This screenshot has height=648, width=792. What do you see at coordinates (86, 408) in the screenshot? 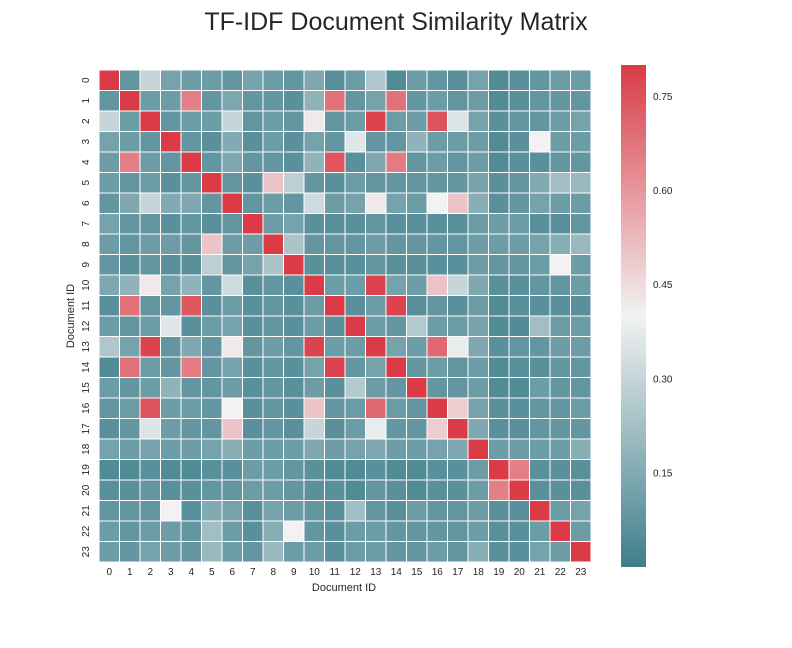
I see `y-tick-label: 16` at bounding box center [86, 408].